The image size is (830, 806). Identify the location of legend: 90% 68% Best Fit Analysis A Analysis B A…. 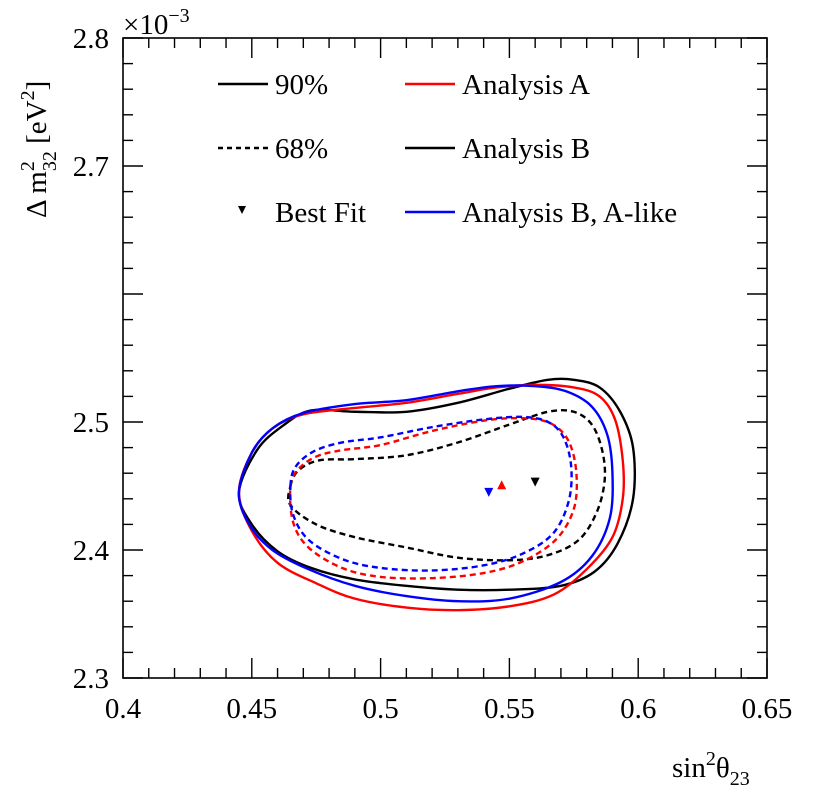
(447, 149).